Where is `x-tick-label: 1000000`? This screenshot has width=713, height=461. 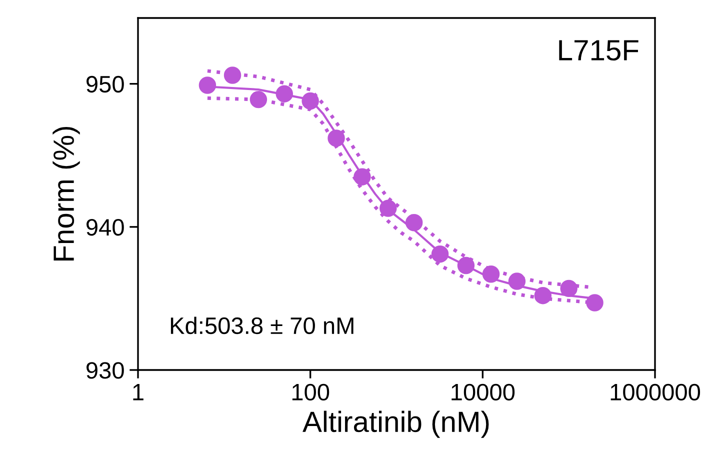 x-tick-label: 1000000 is located at coordinates (655, 392).